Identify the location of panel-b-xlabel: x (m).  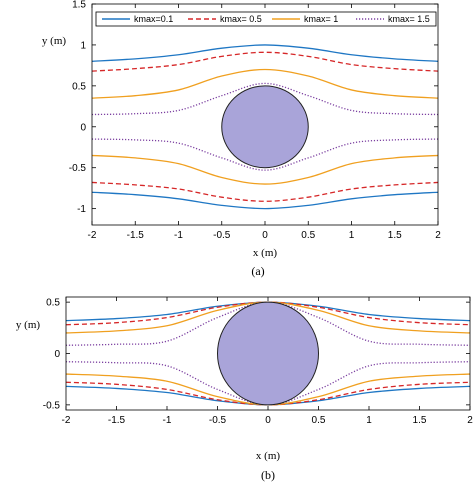
(268, 456).